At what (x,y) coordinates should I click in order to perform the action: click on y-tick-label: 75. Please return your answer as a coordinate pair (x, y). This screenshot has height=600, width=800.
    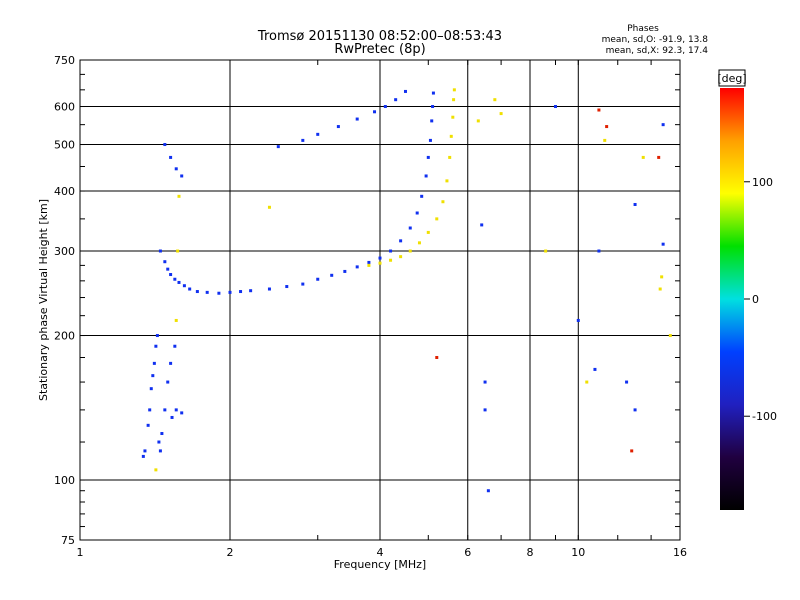
    Looking at the image, I should click on (68, 540).